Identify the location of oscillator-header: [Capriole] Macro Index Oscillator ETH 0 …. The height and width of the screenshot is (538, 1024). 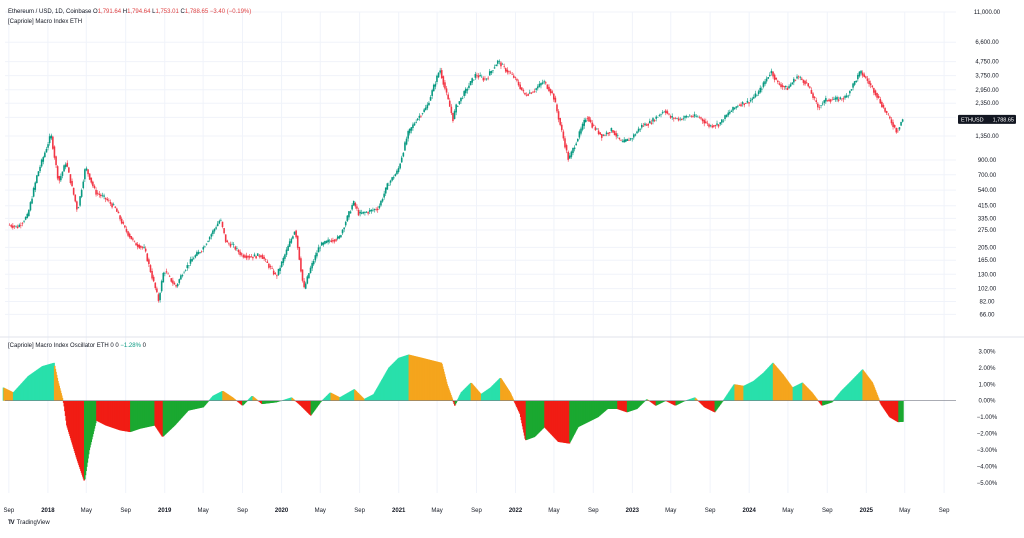
(77, 346).